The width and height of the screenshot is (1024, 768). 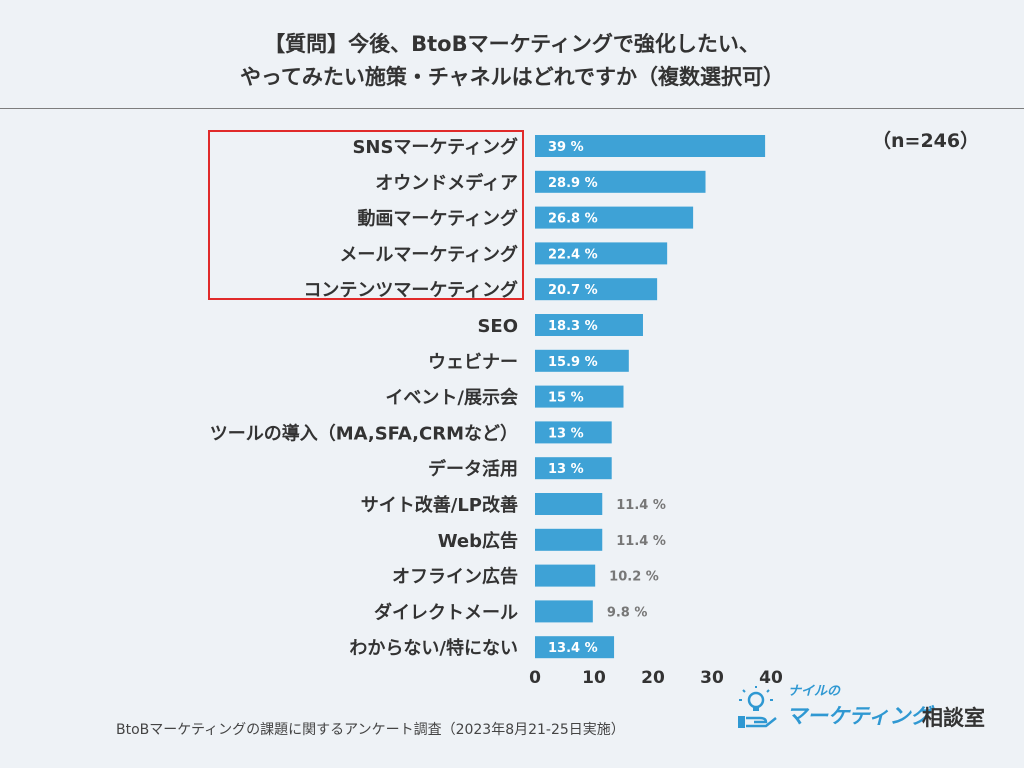 I want to click on x-tick-label: 40, so click(x=771, y=678).